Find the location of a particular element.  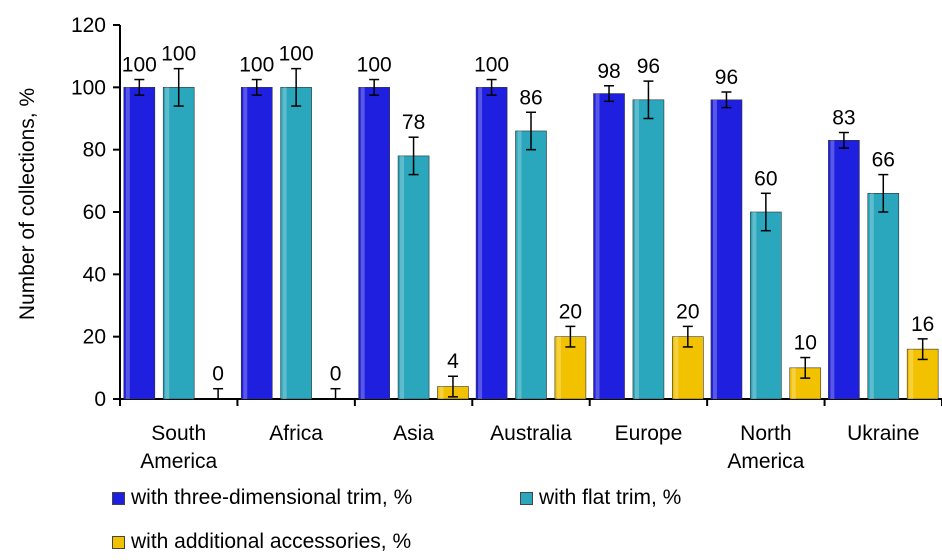

category-label: Europe is located at coordinates (649, 433).